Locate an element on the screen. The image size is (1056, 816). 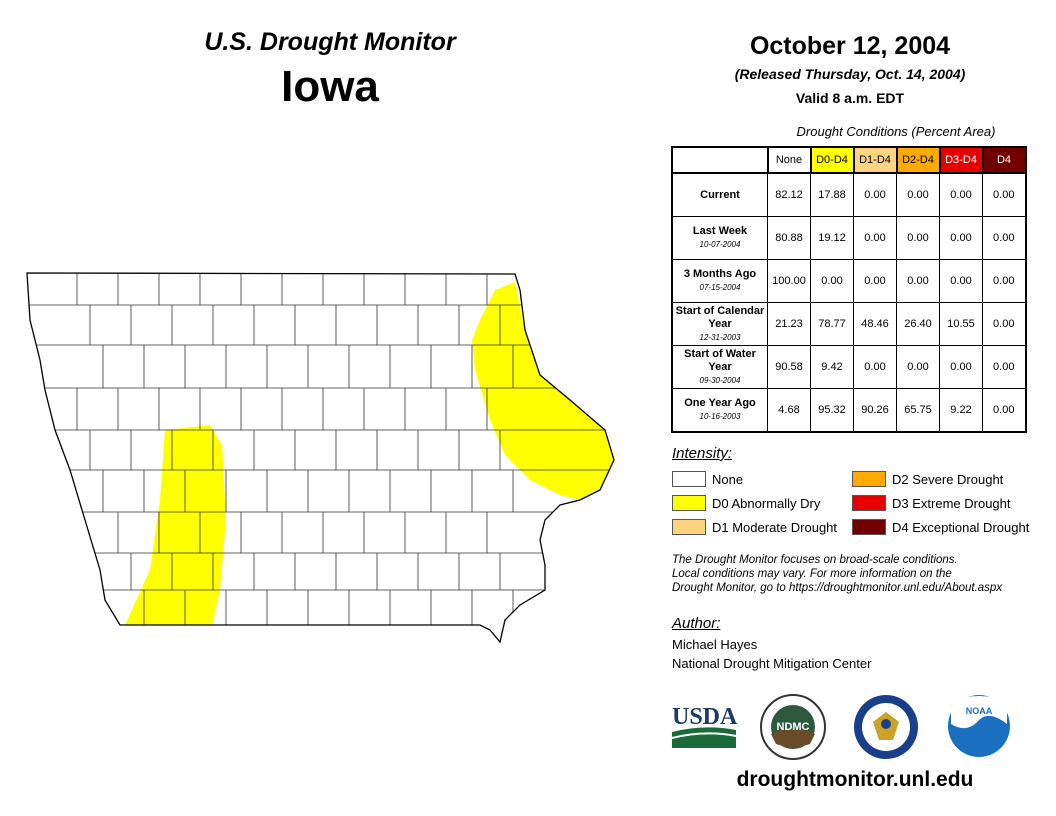
column-header: D3-D4 is located at coordinates (961, 160).